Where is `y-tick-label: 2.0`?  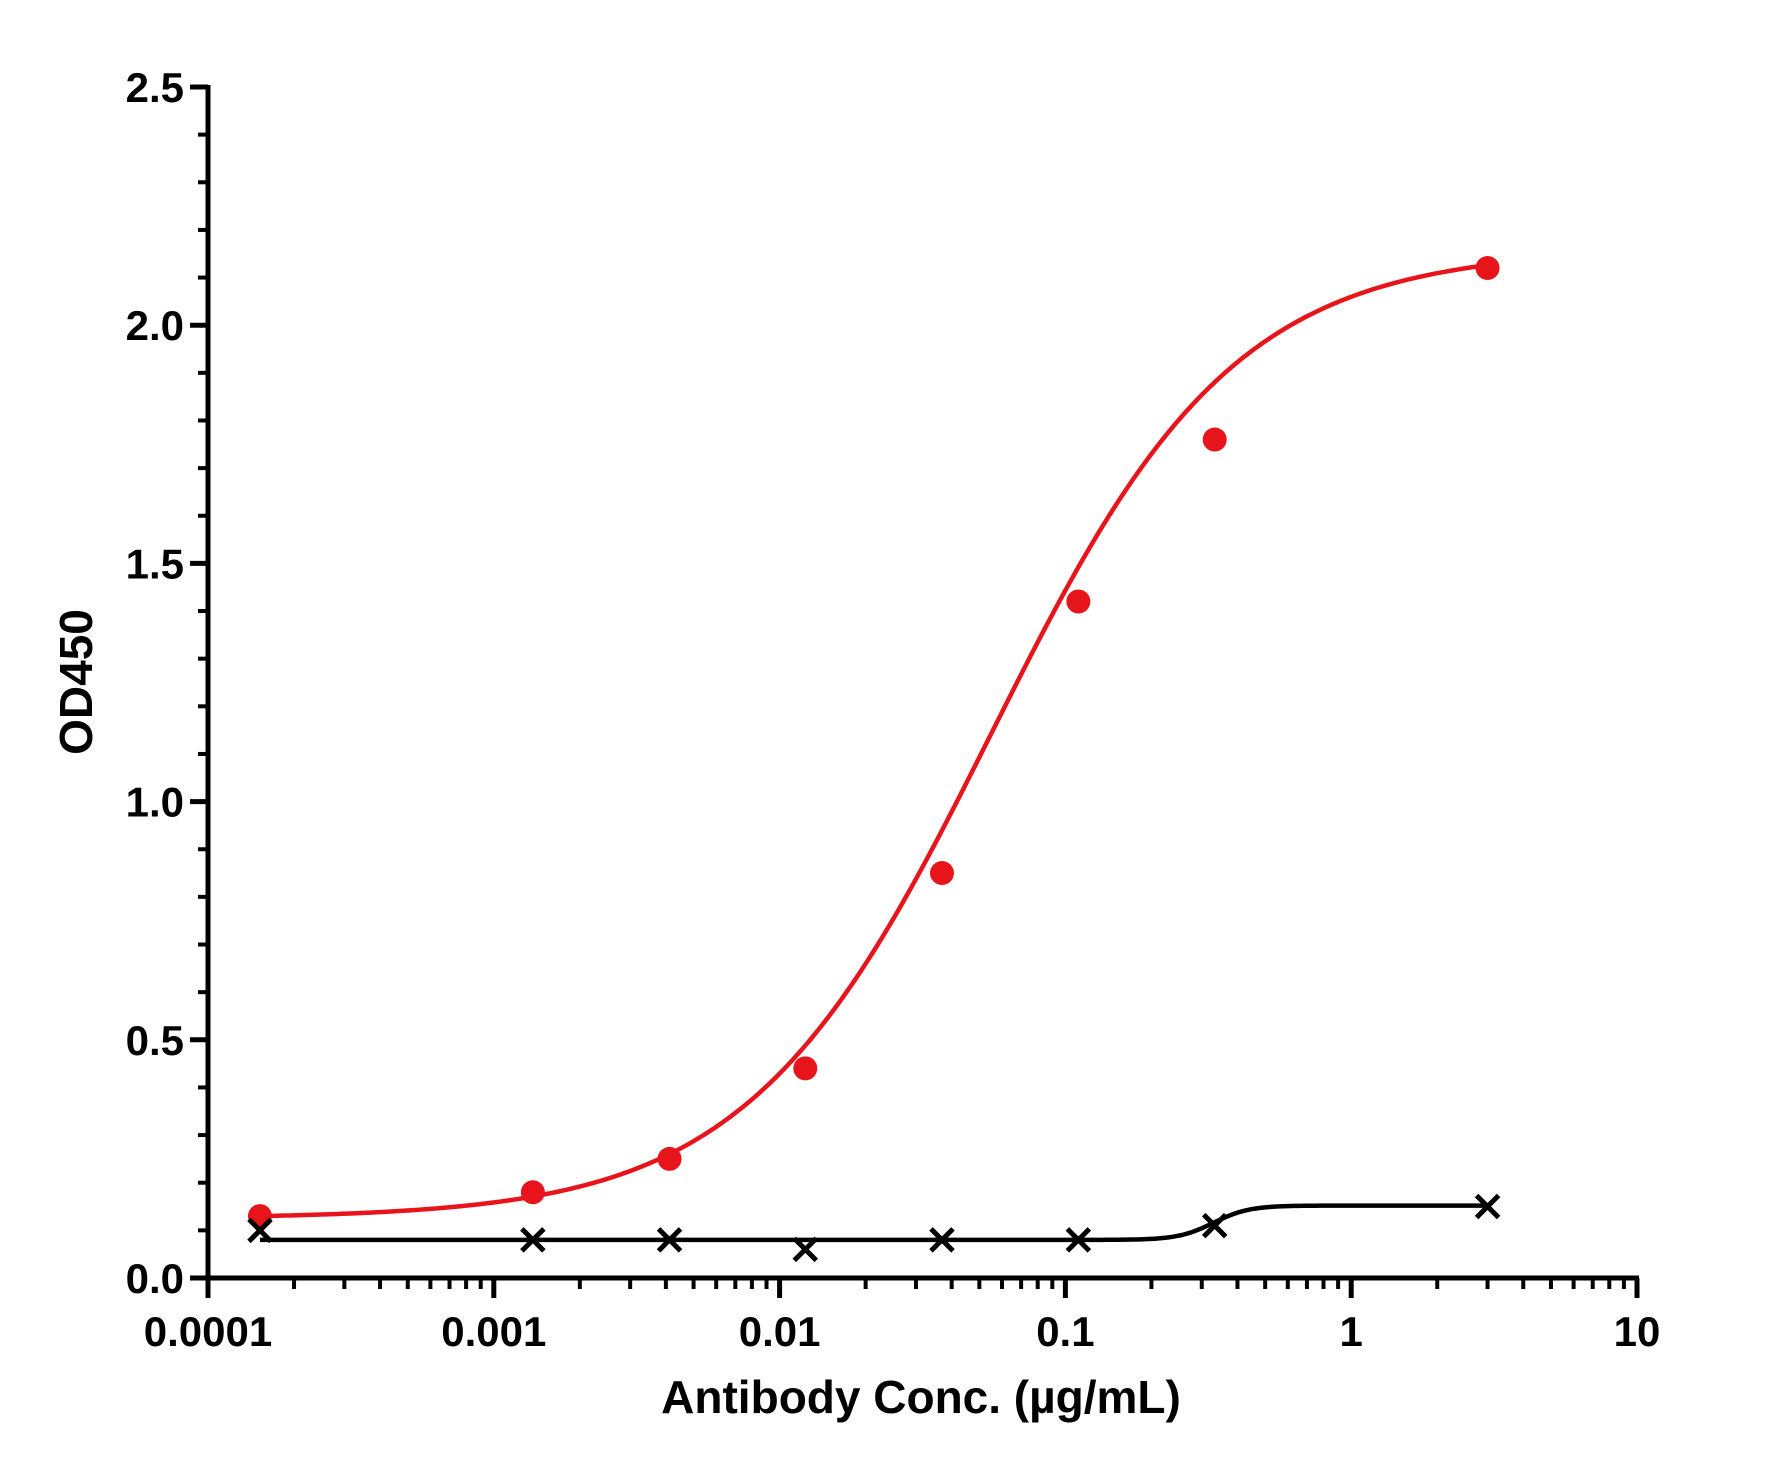
y-tick-label: 2.0 is located at coordinates (155, 325).